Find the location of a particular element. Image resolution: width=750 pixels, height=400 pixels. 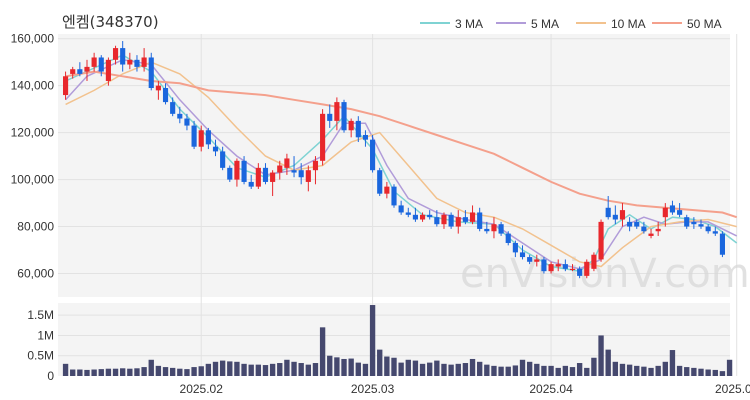

legend-label: 50 MA is located at coordinates (704, 24).